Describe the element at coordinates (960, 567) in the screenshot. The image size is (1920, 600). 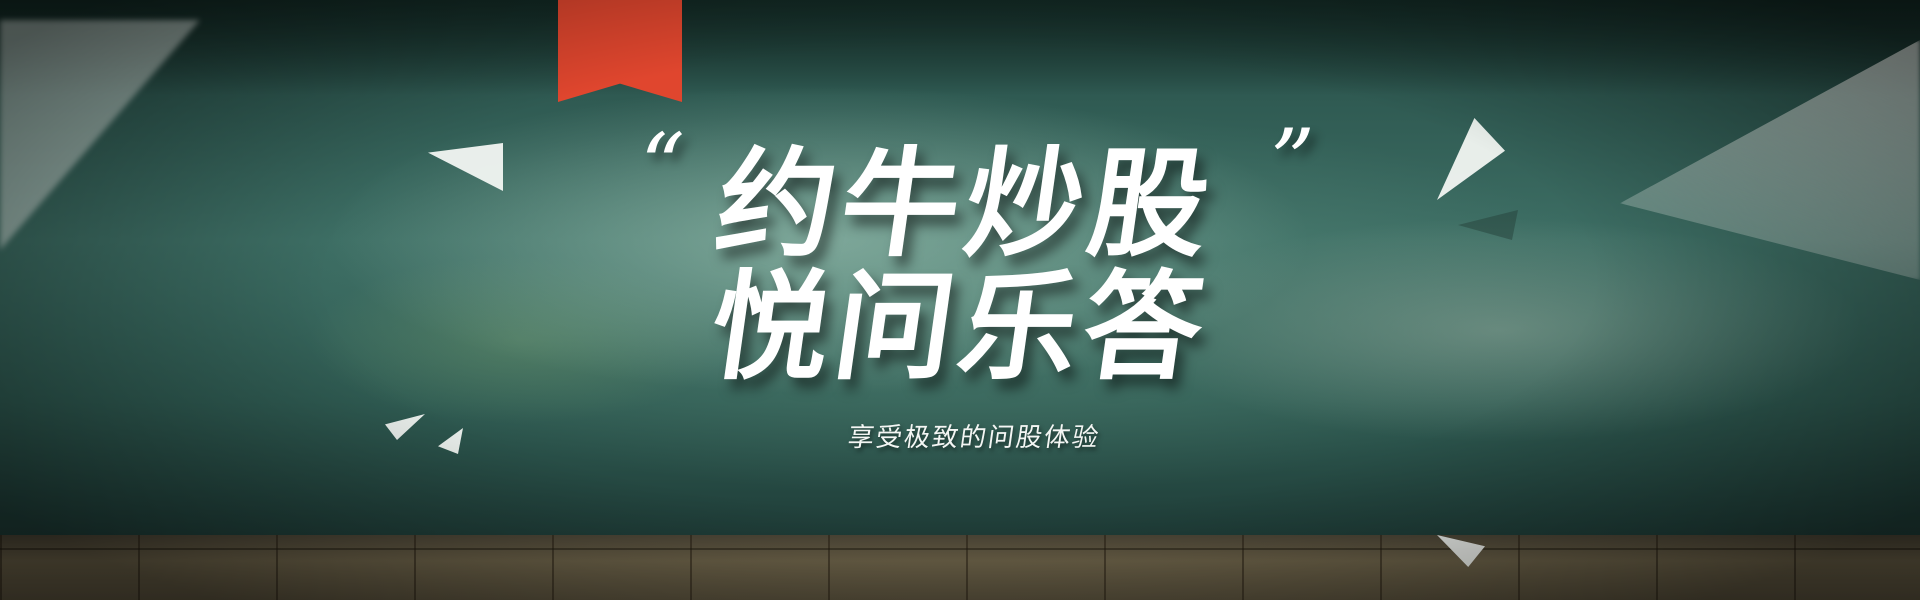
I see `tile-floor` at that location.